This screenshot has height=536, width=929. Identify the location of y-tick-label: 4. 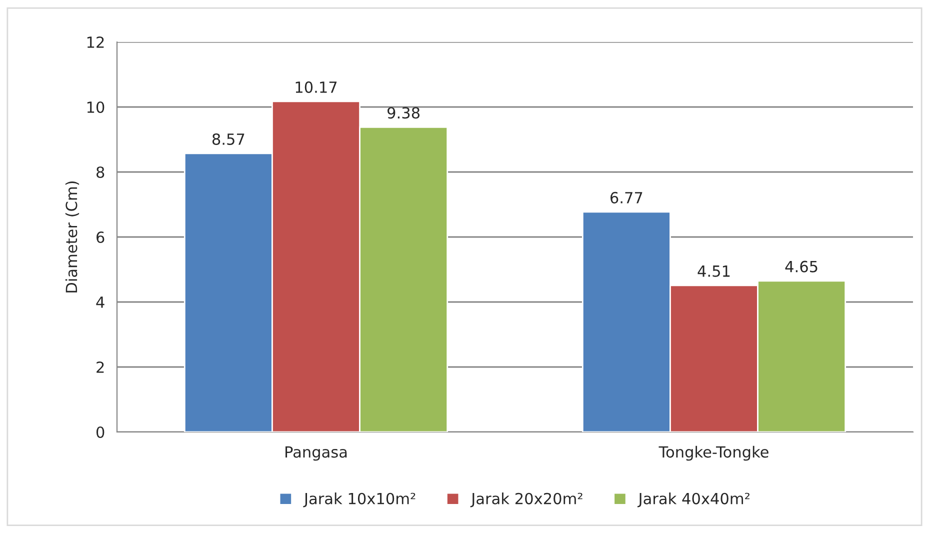
(100, 302).